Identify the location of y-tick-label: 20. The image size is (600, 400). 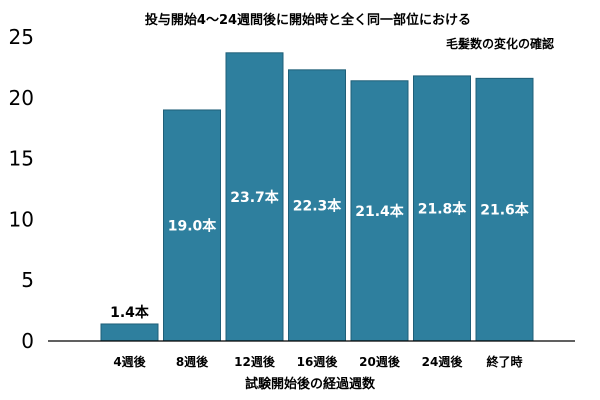
(21, 98).